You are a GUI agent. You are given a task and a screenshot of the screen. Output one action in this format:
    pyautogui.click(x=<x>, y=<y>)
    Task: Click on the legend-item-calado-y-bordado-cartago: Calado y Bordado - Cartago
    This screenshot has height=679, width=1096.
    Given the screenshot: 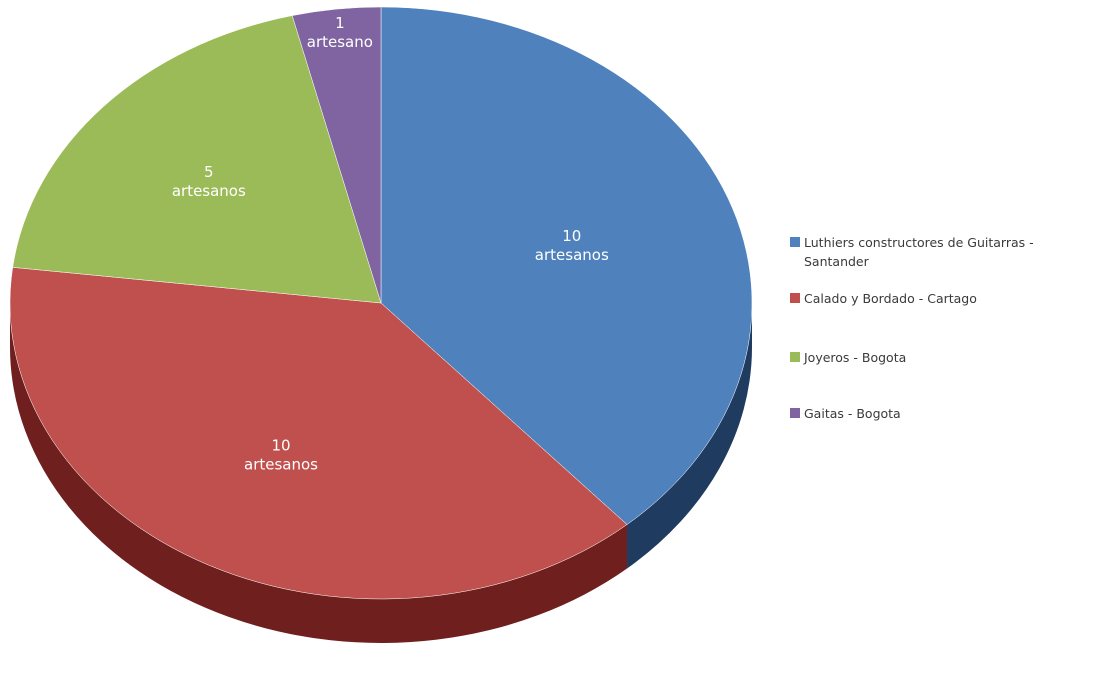 What is the action you would take?
    pyautogui.click(x=883, y=298)
    